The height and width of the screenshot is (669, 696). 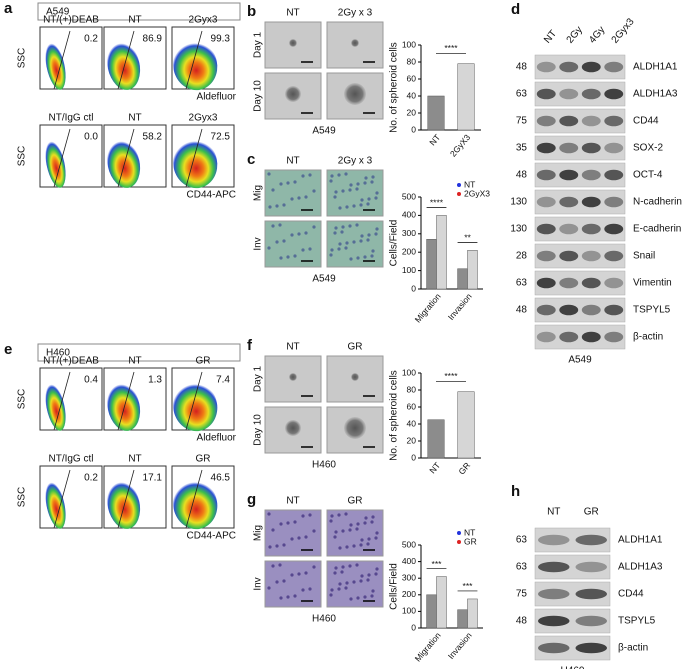 What do you see at coordinates (413, 129) in the screenshot?
I see `y-tick-label: 0` at bounding box center [413, 129].